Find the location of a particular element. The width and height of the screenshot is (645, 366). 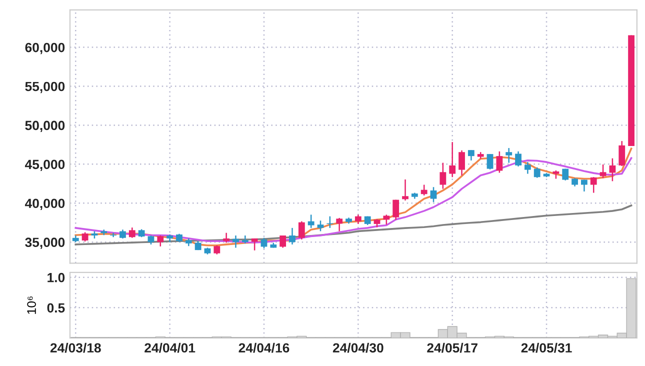

x-tick-label: 24/05/17 is located at coordinates (452, 347).